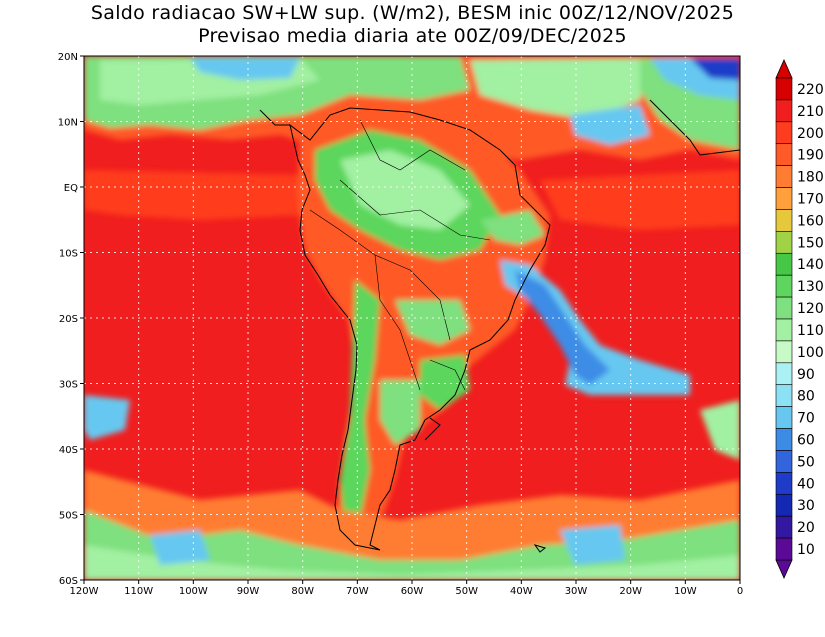 This screenshot has width=825, height=637. Describe the element at coordinates (245, 69) in the screenshot. I see `field-north-blue` at that location.